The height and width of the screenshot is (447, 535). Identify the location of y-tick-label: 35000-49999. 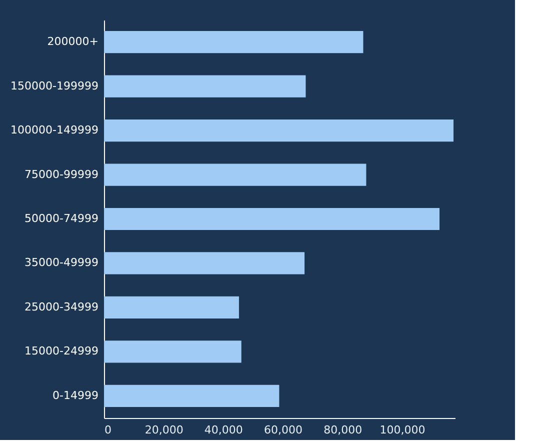
(61, 263).